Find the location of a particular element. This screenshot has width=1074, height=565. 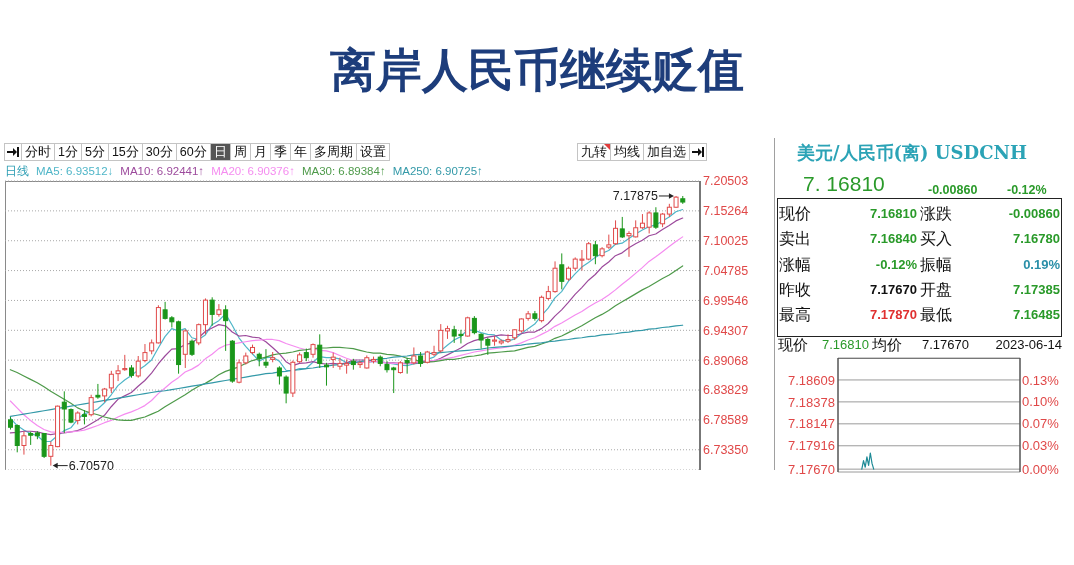

toolbar-button: 设置 is located at coordinates (372, 152).